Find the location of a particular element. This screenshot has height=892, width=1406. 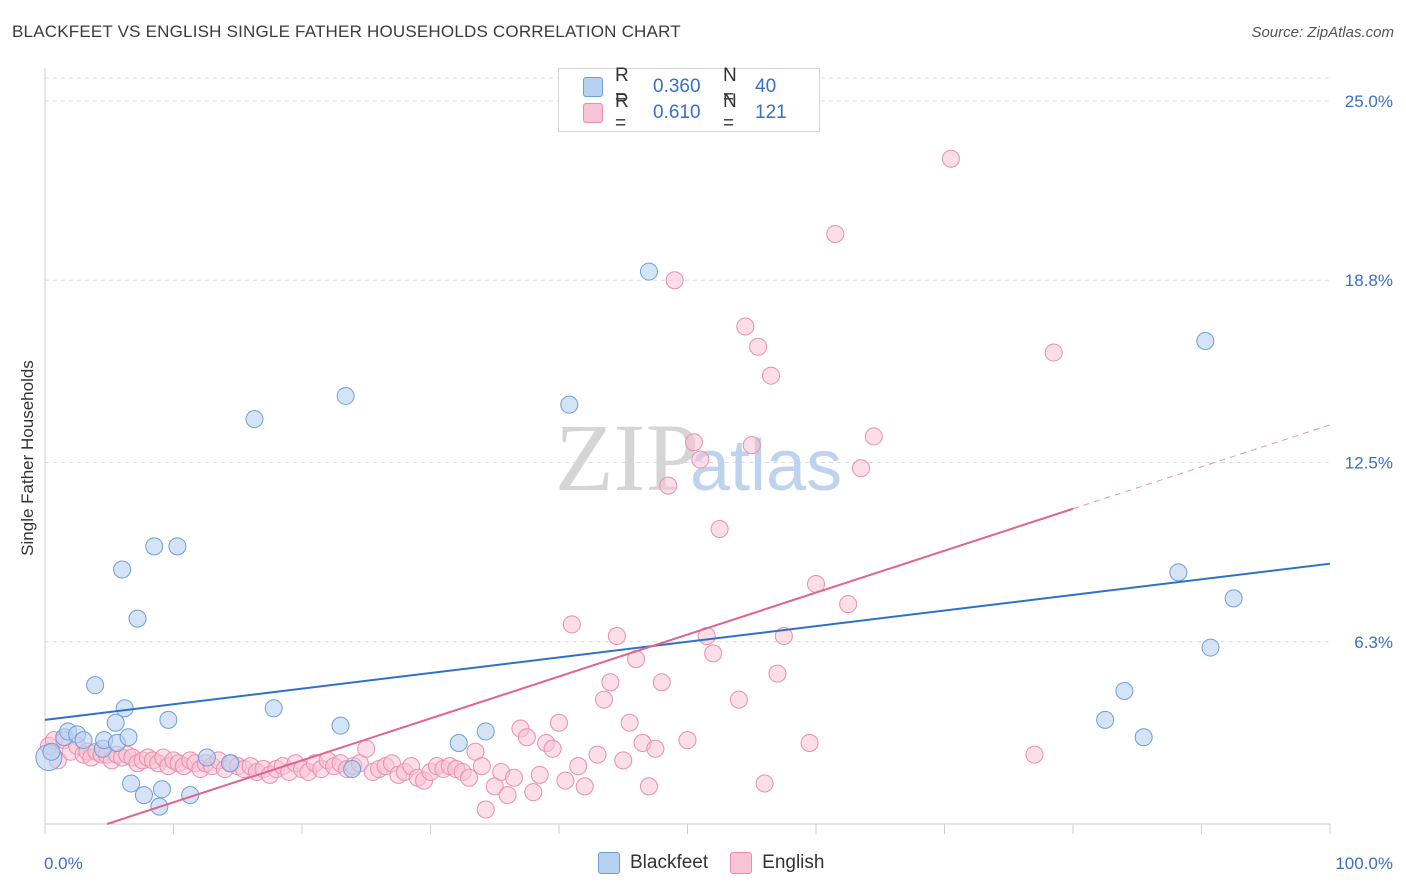

legend-item-english: English is located at coordinates (777, 863).